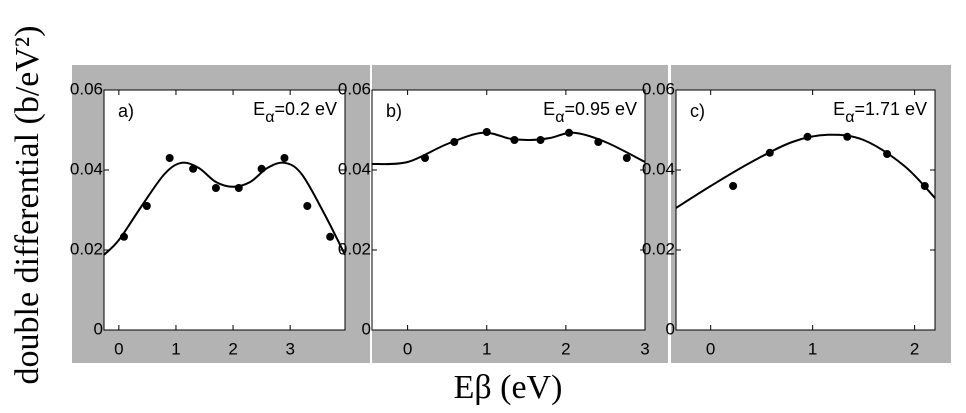  Describe the element at coordinates (890, 109) in the screenshot. I see `annotation-text: =1.71 eV` at that location.